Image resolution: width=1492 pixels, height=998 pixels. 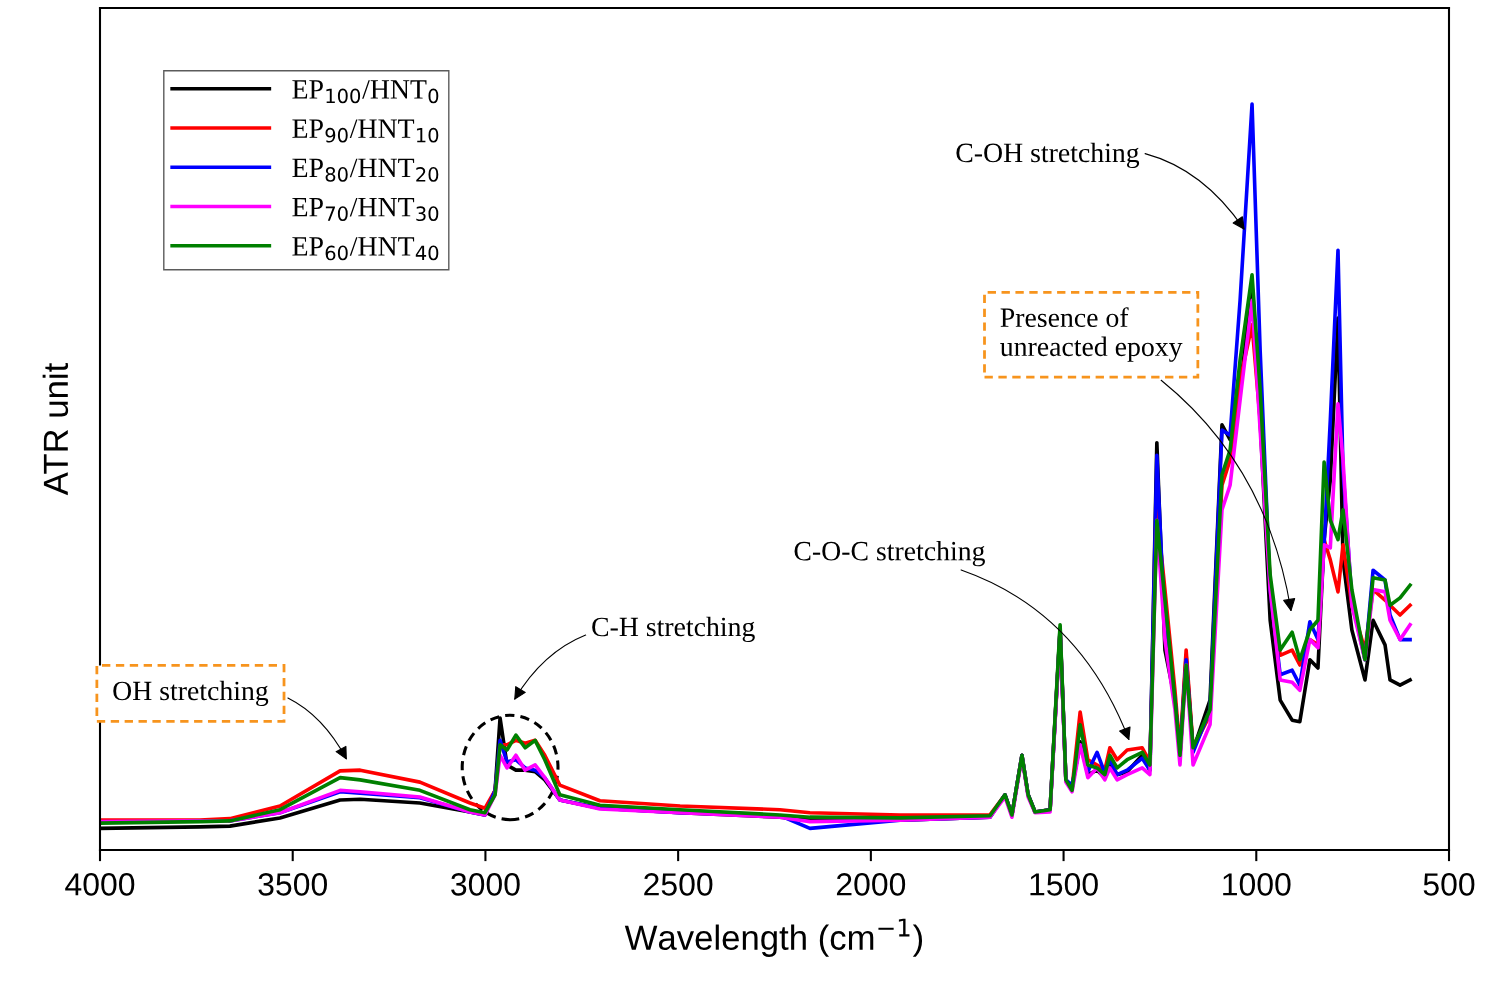 What do you see at coordinates (55, 429) in the screenshot?
I see `y-axis-title: ATR unit` at bounding box center [55, 429].